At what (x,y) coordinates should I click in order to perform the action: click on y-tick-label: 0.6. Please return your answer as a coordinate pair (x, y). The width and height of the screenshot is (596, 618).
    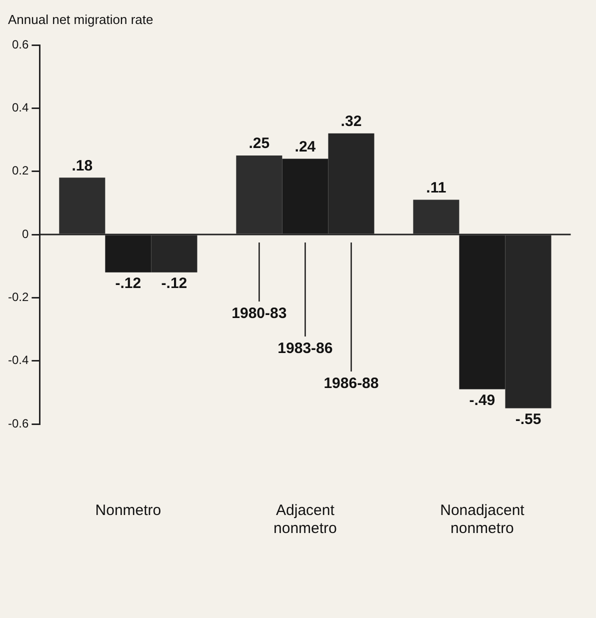
    Looking at the image, I should click on (20, 44).